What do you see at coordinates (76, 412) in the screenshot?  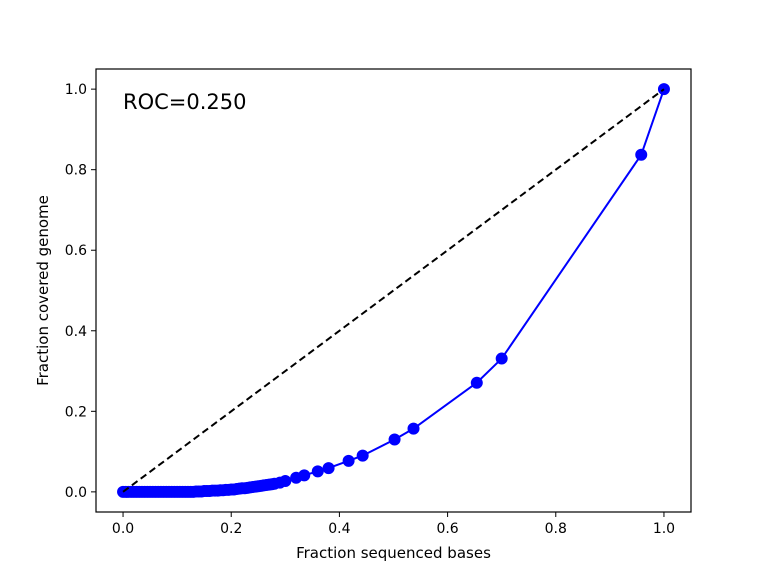 I see `y-tick-label: 0.2` at bounding box center [76, 412].